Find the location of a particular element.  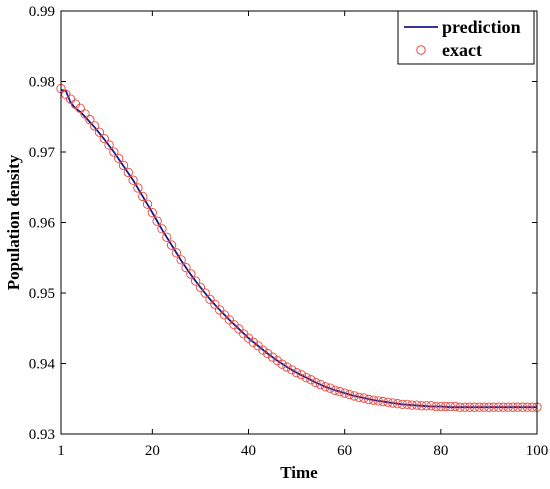

y-tick-label: 0.99 is located at coordinates (42, 12).